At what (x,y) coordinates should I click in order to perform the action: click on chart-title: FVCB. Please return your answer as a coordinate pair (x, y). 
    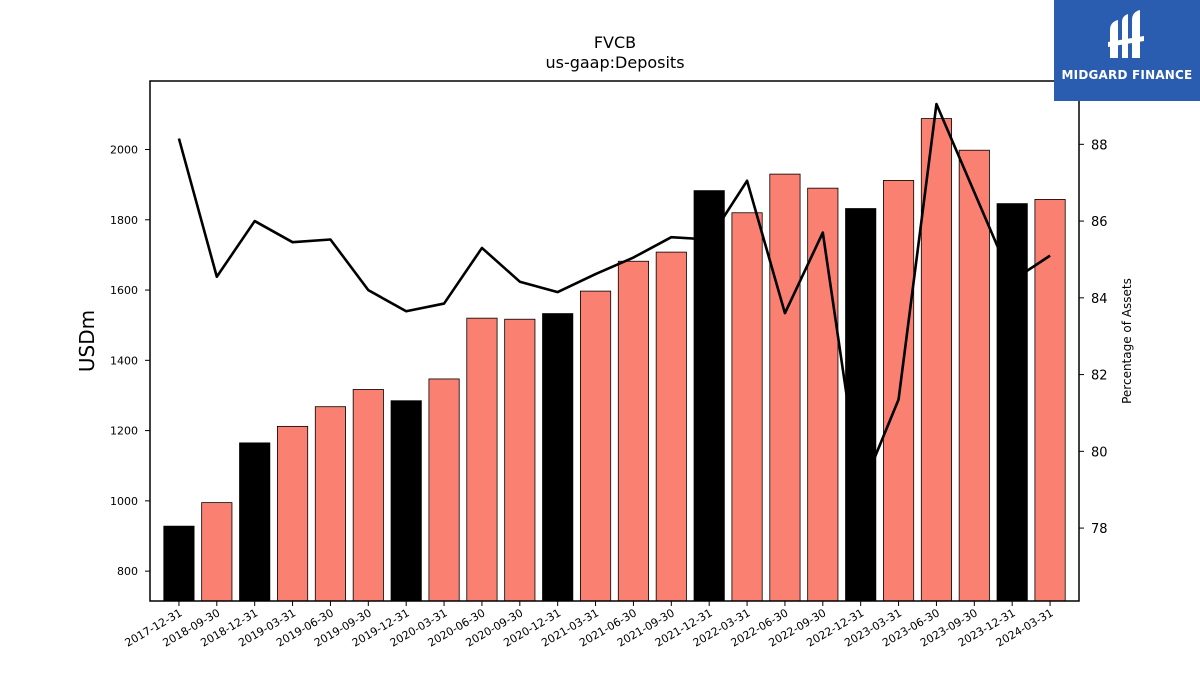
    Looking at the image, I should click on (615, 42).